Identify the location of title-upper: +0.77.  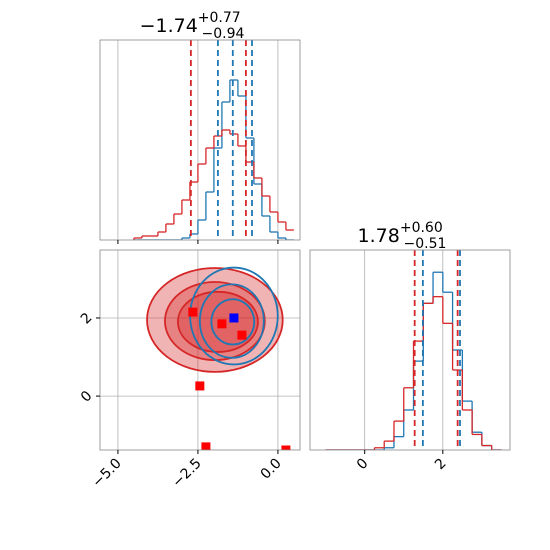
(219, 18).